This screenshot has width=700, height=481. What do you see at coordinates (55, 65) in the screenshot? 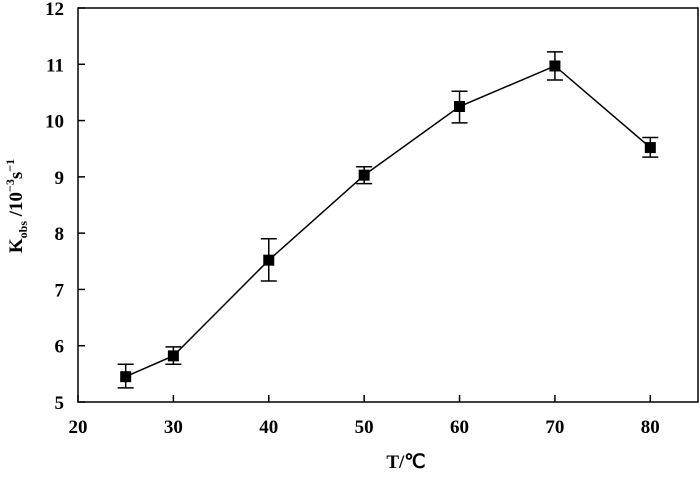
I see `y-tick-label: 11` at bounding box center [55, 65].